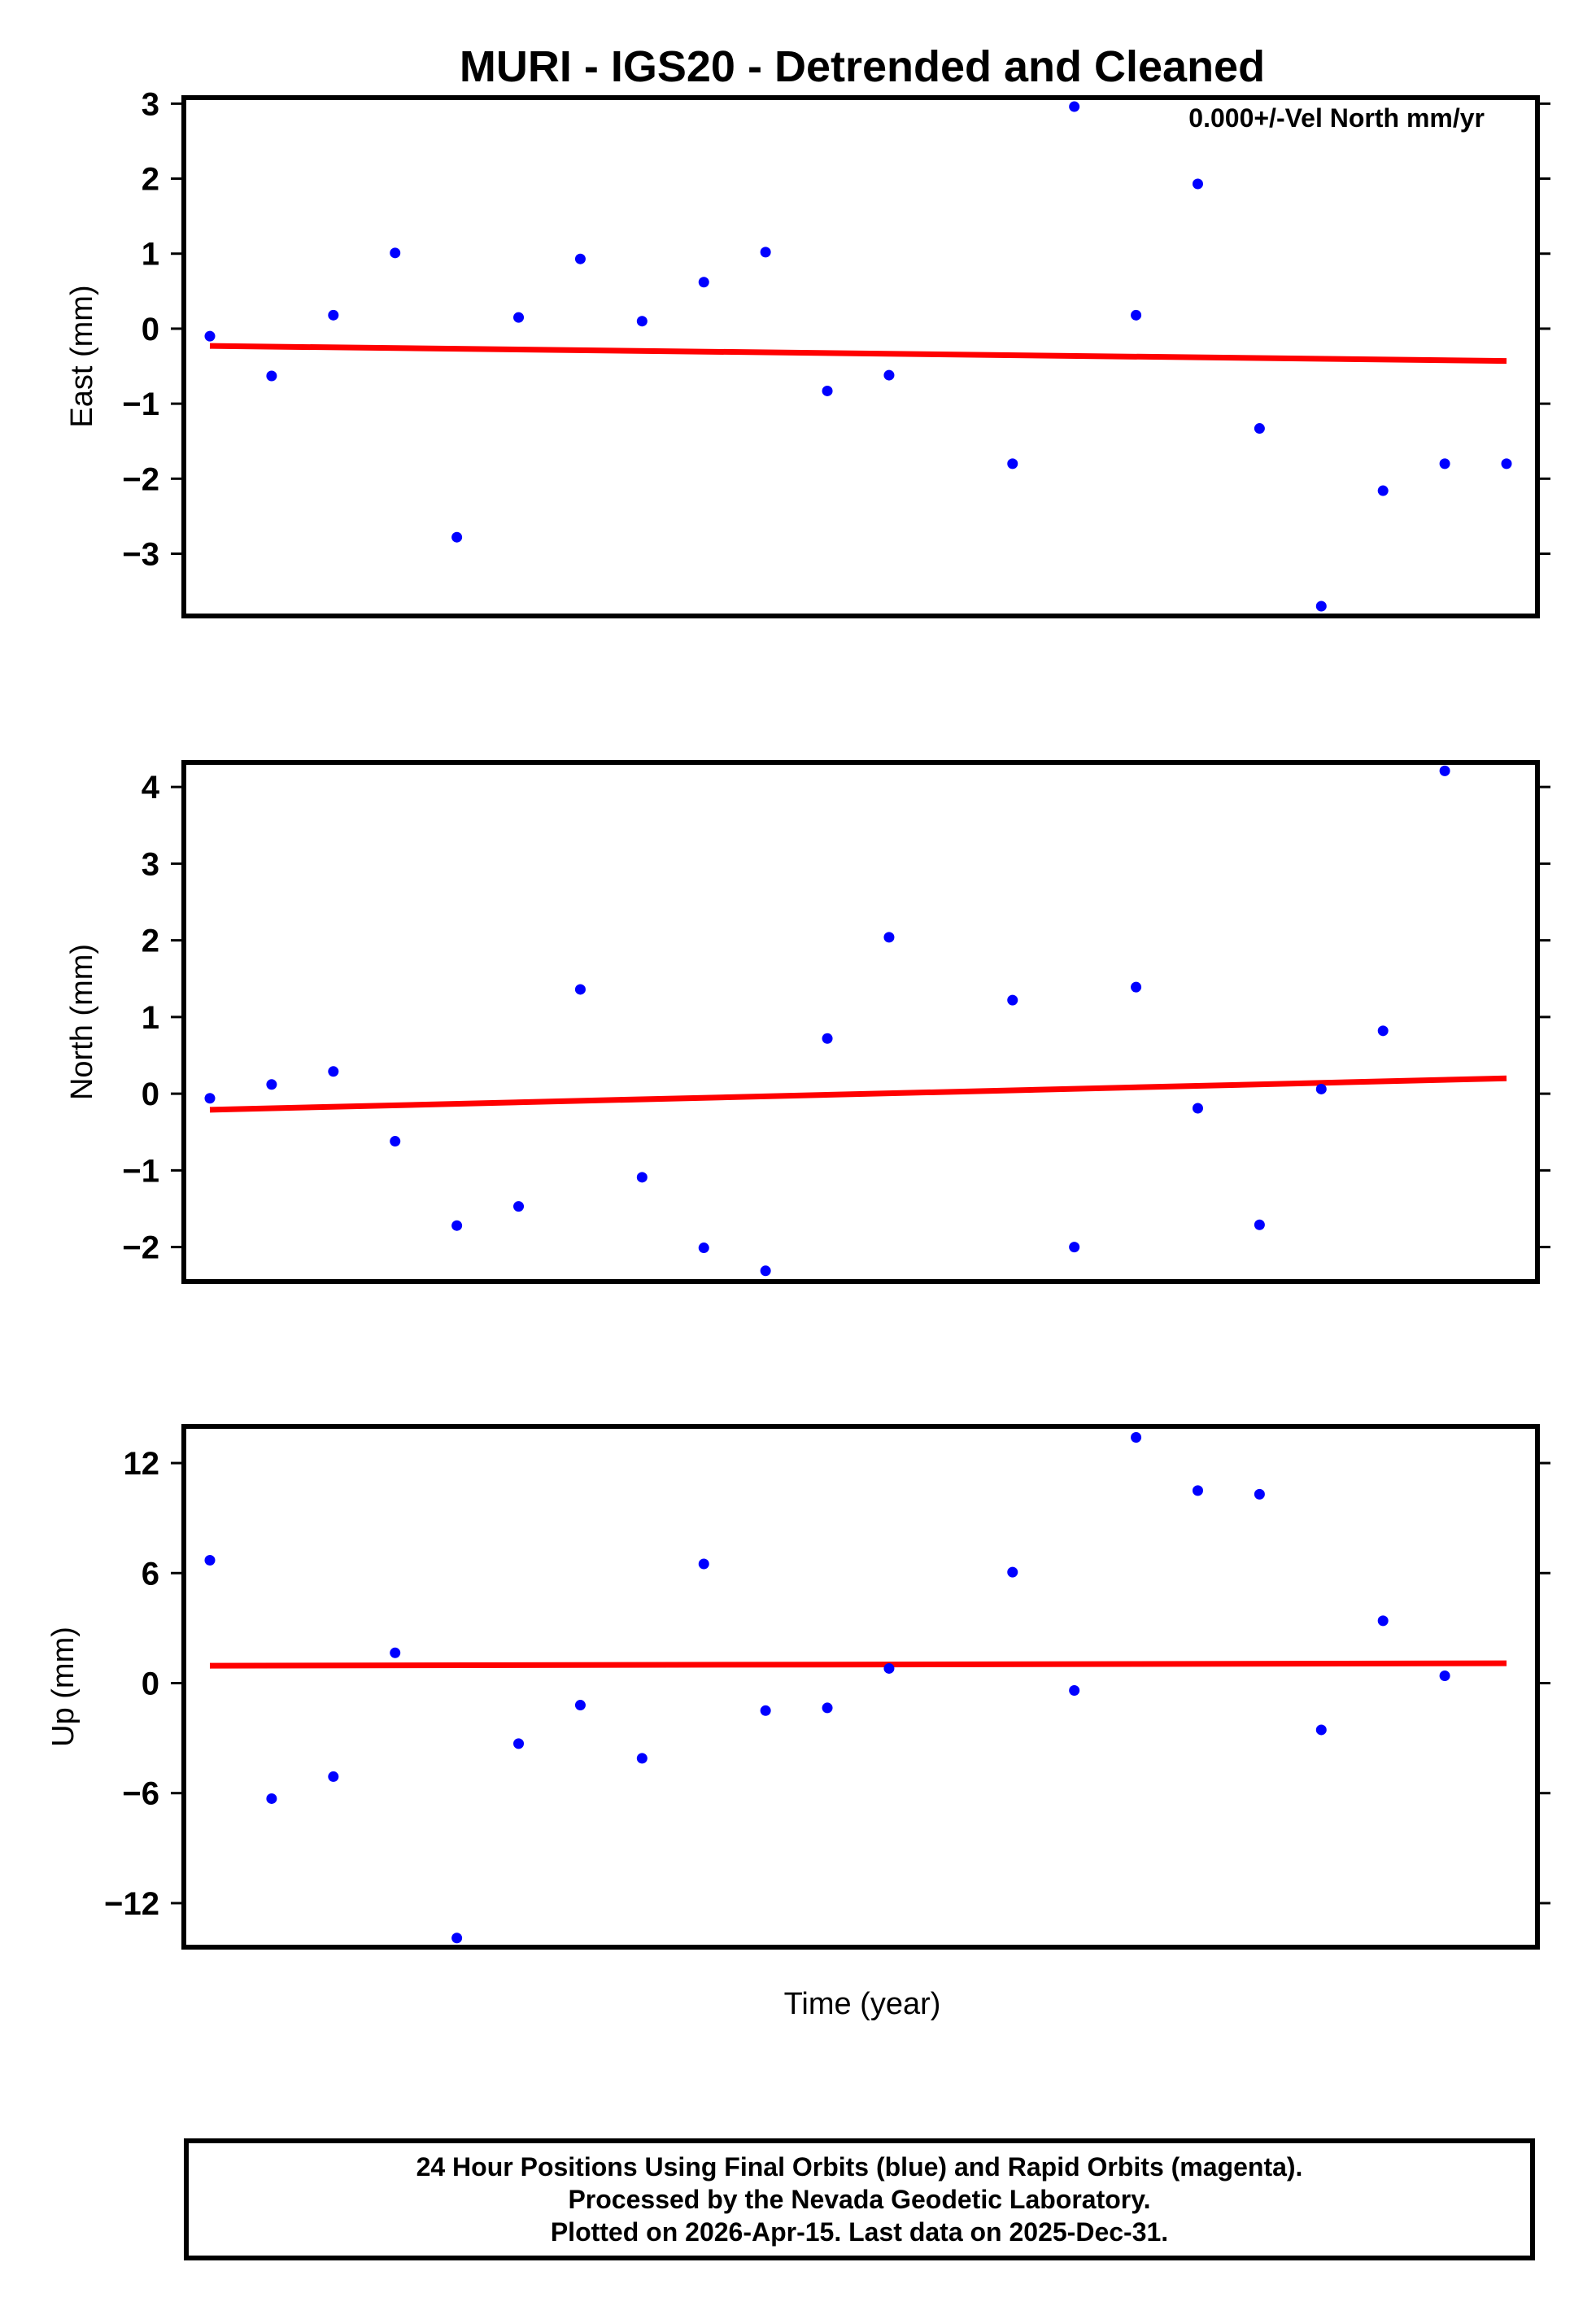  Describe the element at coordinates (151, 788) in the screenshot. I see `y-tick-label: 4` at that location.